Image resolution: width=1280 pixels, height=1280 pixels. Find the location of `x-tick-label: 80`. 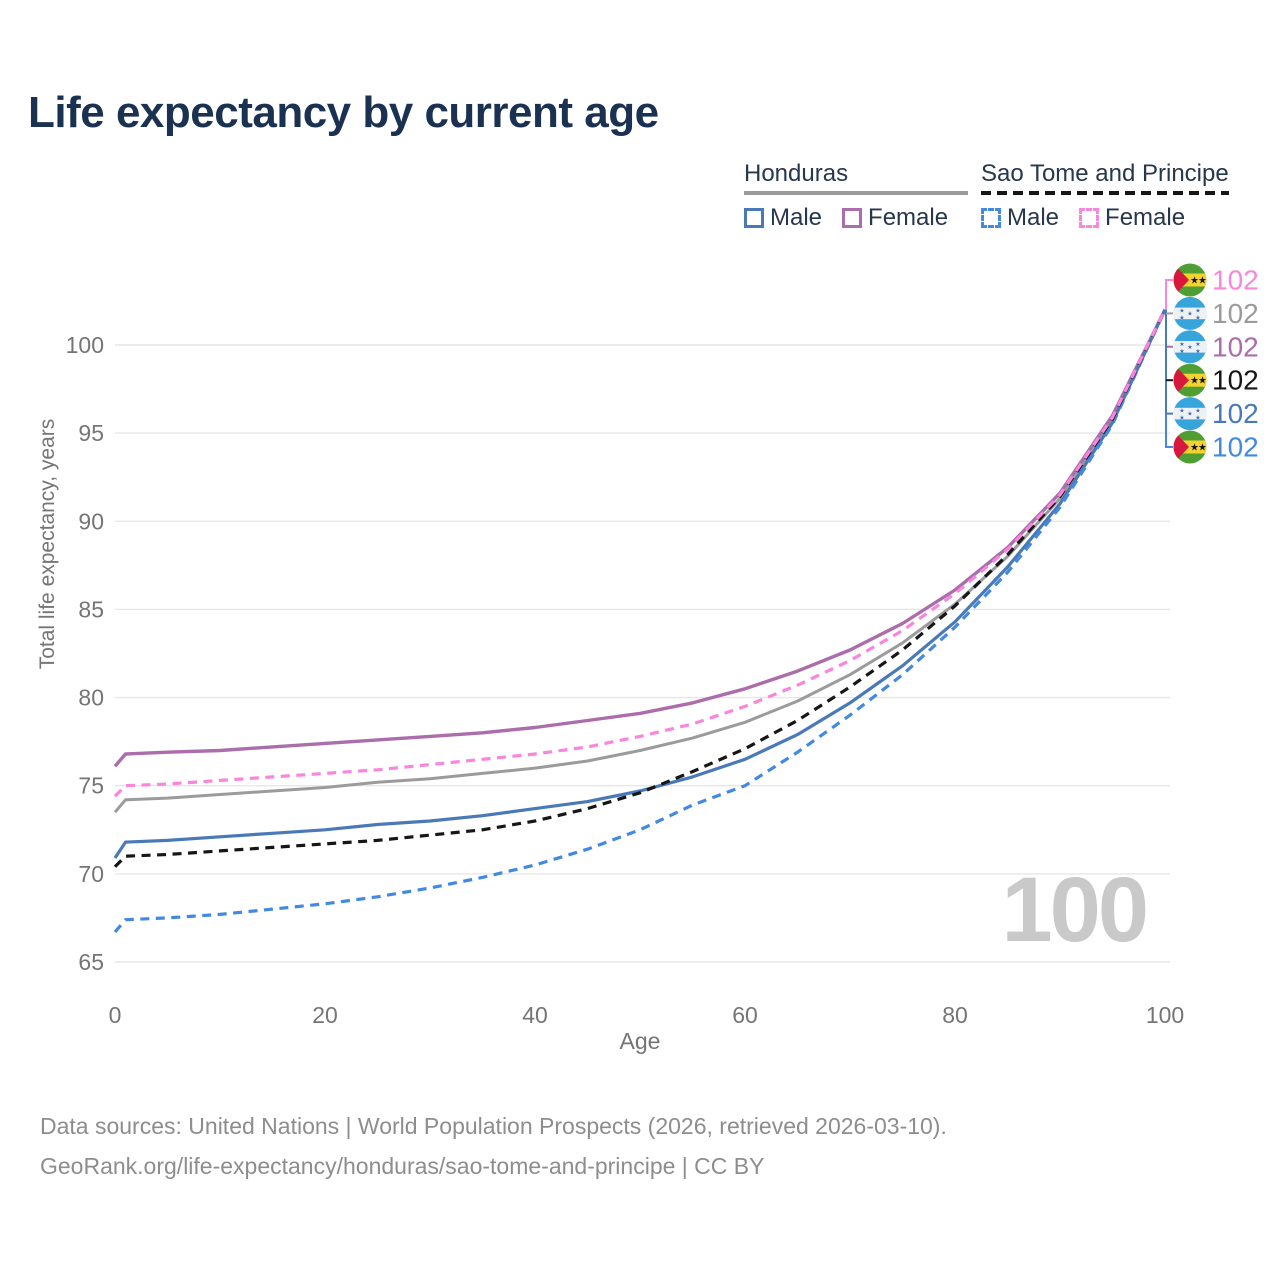

x-tick-label: 80 is located at coordinates (955, 1015).